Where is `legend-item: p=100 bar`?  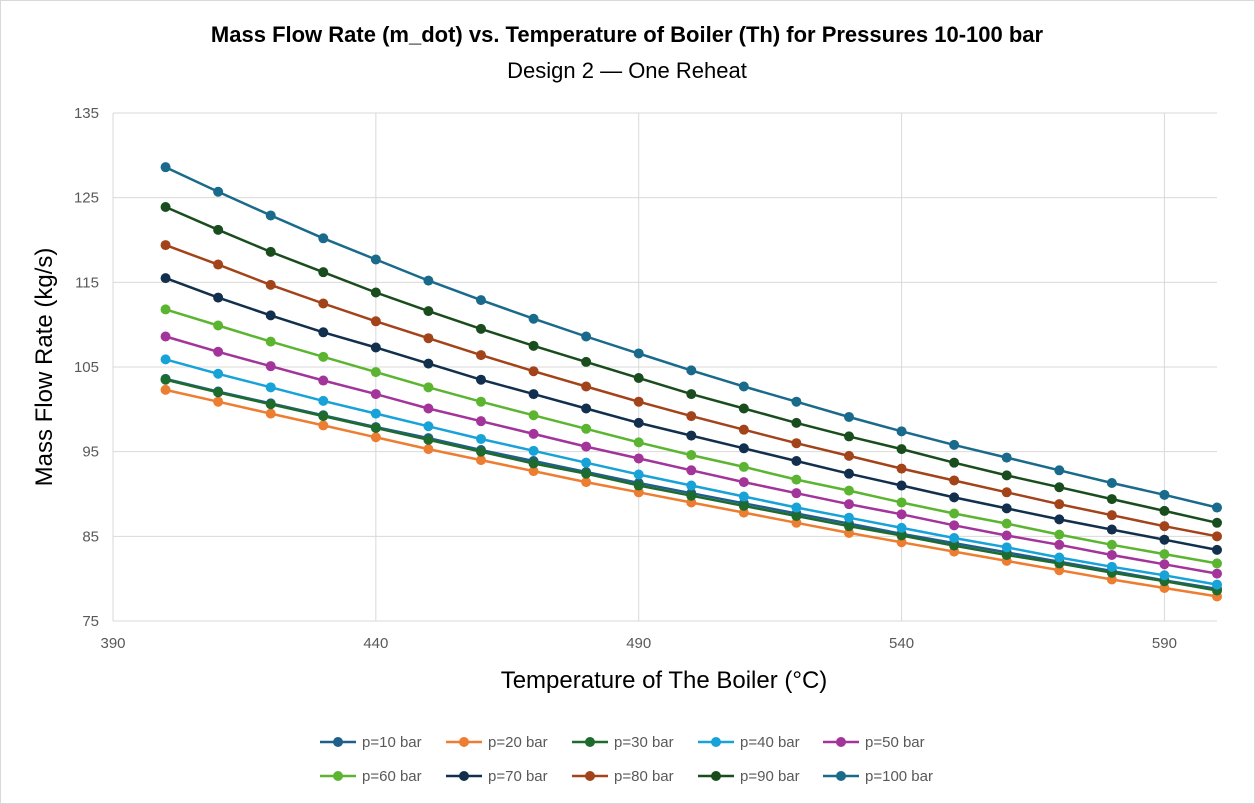 legend-item: p=100 bar is located at coordinates (878, 776).